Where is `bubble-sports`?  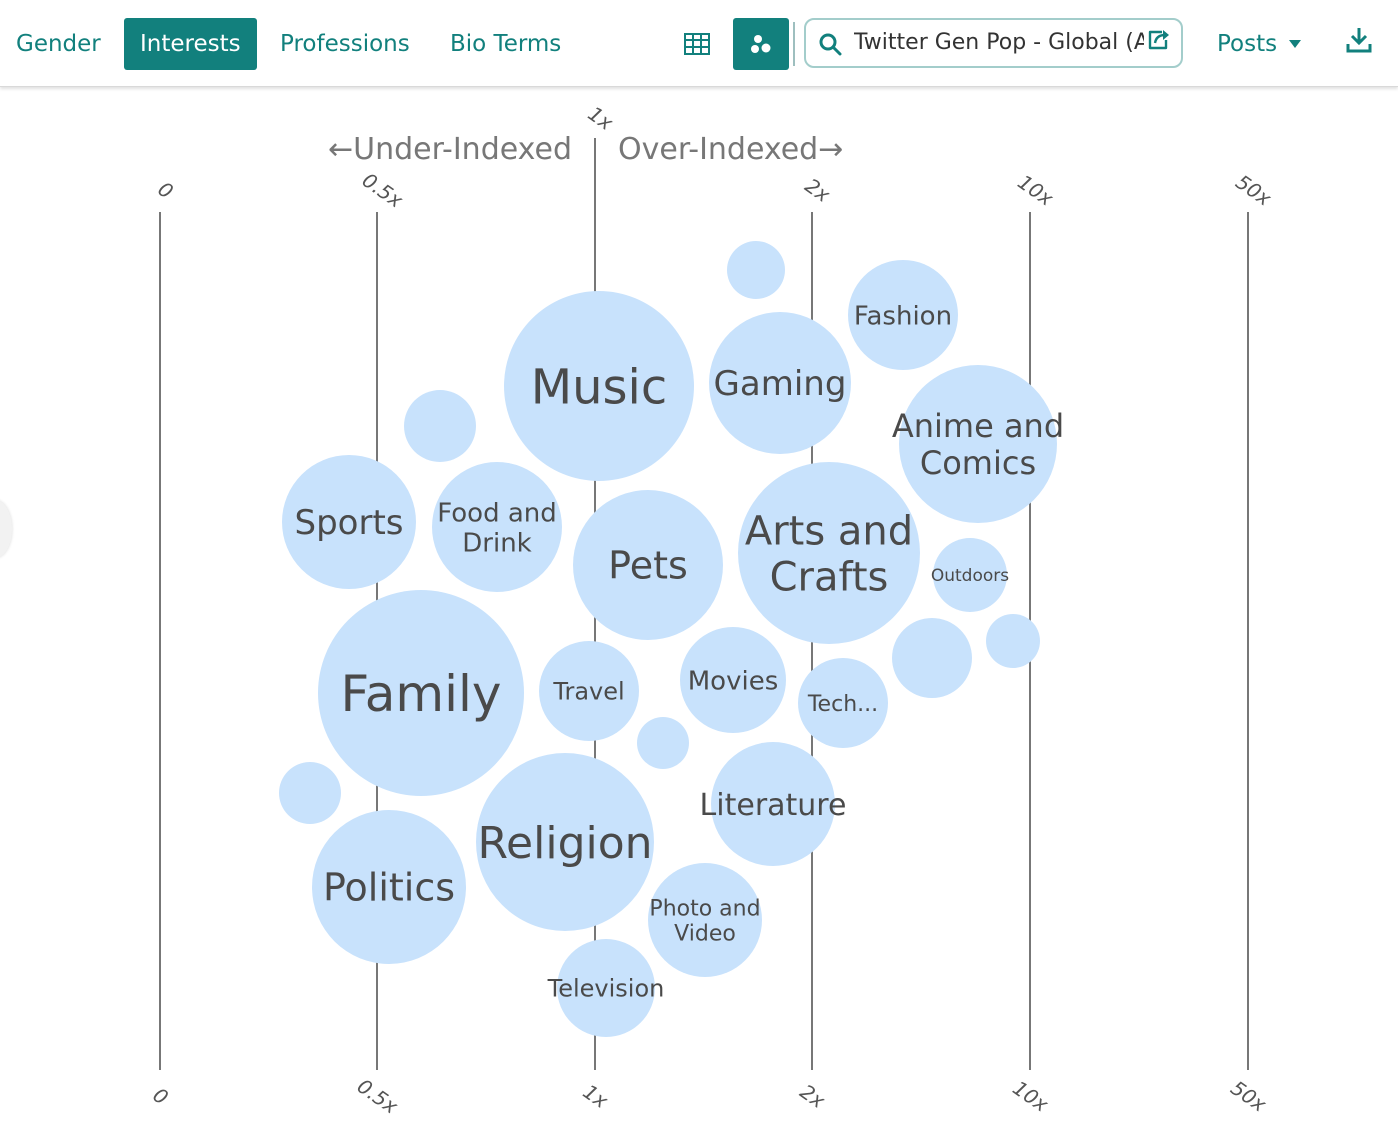 bubble-sports is located at coordinates (349, 522).